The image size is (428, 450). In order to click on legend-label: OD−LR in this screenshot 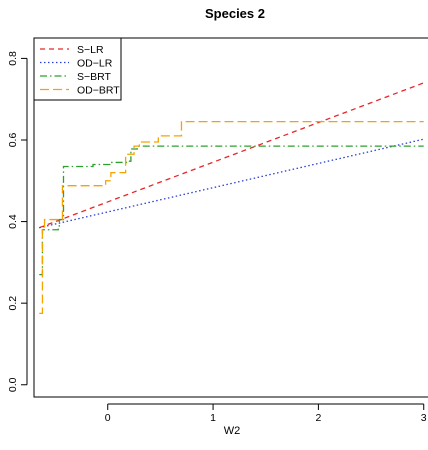, I will do `click(95, 64)`.